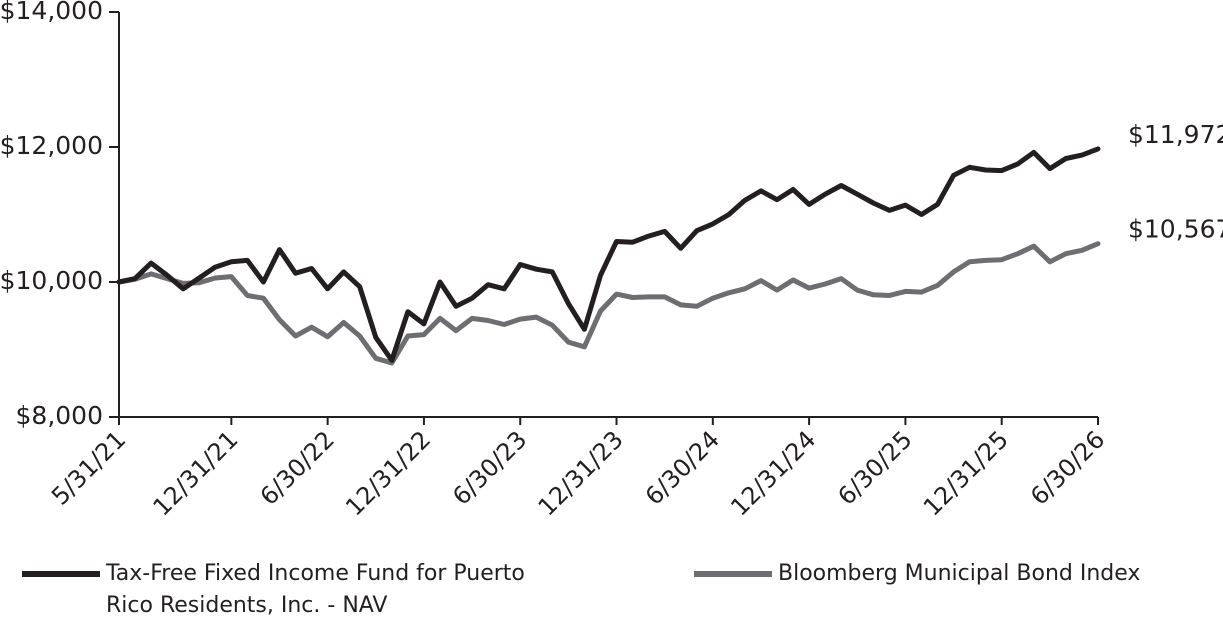  What do you see at coordinates (51, 280) in the screenshot?
I see `y-tick-label: $10,000` at bounding box center [51, 280].